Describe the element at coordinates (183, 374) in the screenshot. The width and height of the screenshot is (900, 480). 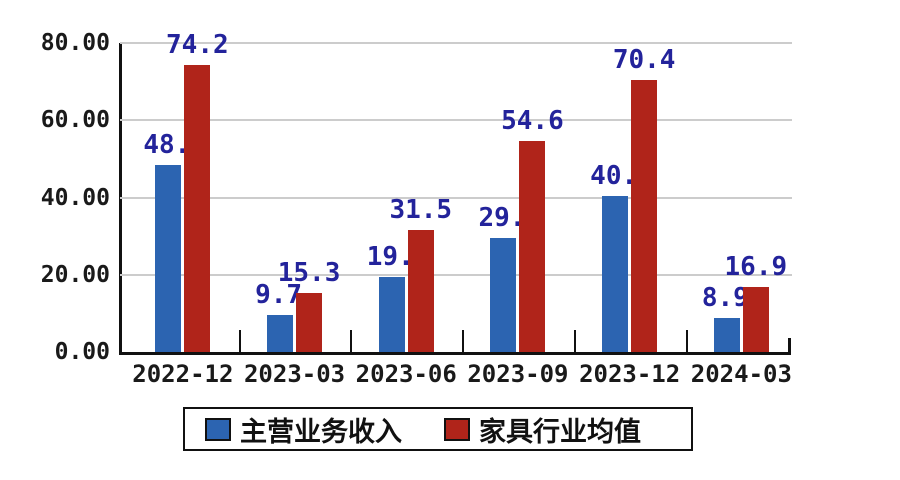
I see `x-axis-category-label: 2022-12` at that location.